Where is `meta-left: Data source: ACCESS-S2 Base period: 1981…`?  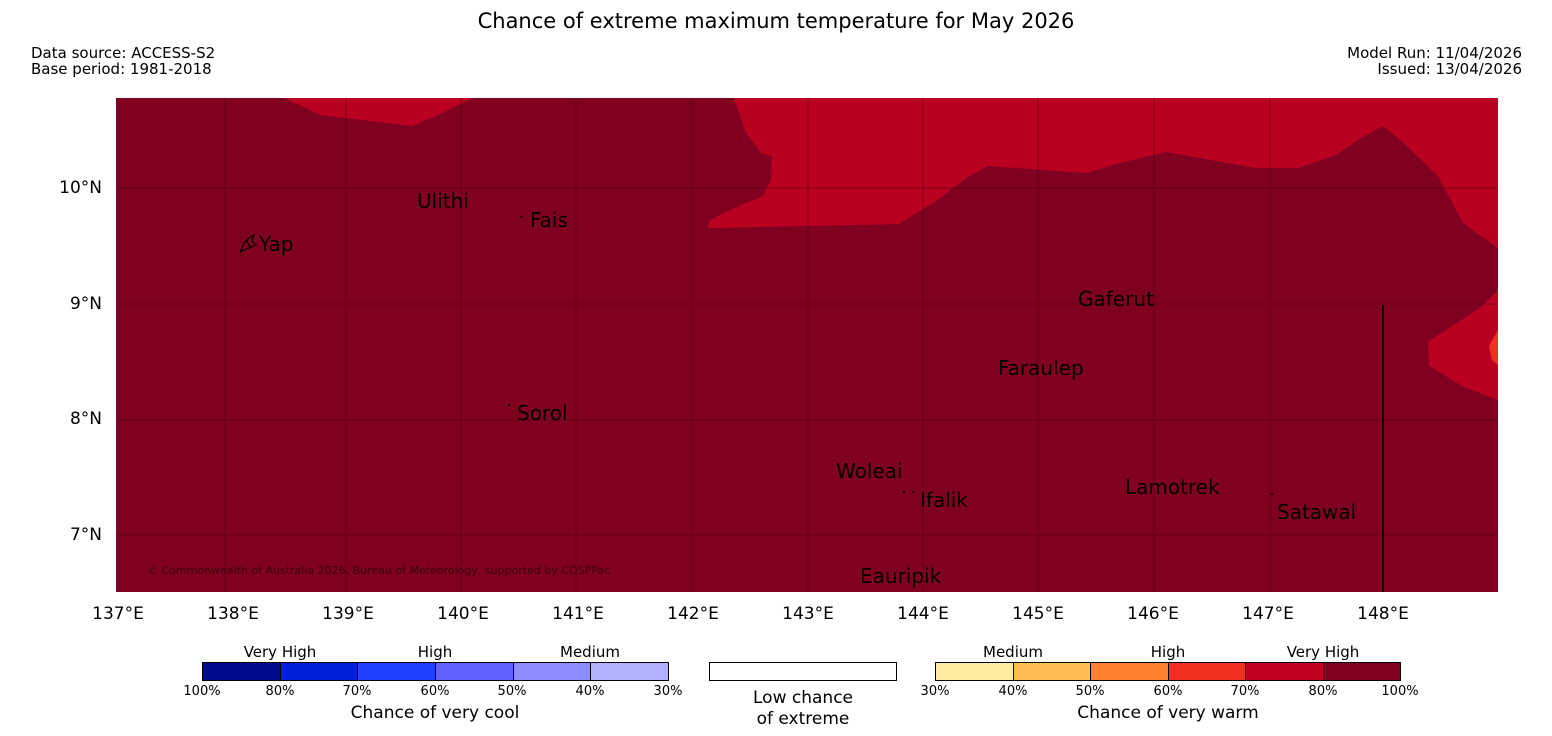
meta-left: Data source: ACCESS-S2 Base period: 1981… is located at coordinates (123, 61).